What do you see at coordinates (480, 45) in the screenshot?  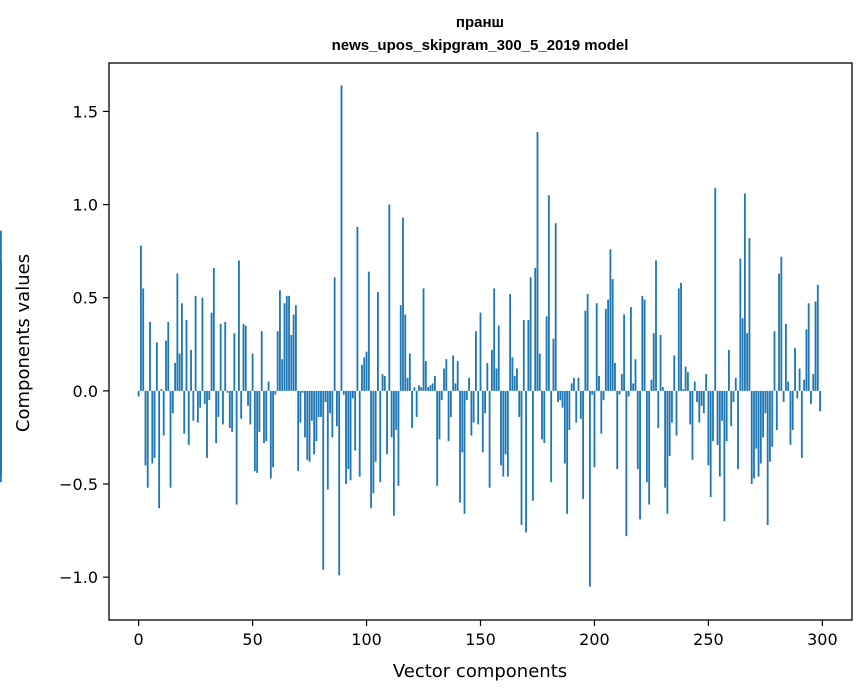 I see `chart-title-line-2: news_upos_skipgram_300_5_2019 model` at bounding box center [480, 45].